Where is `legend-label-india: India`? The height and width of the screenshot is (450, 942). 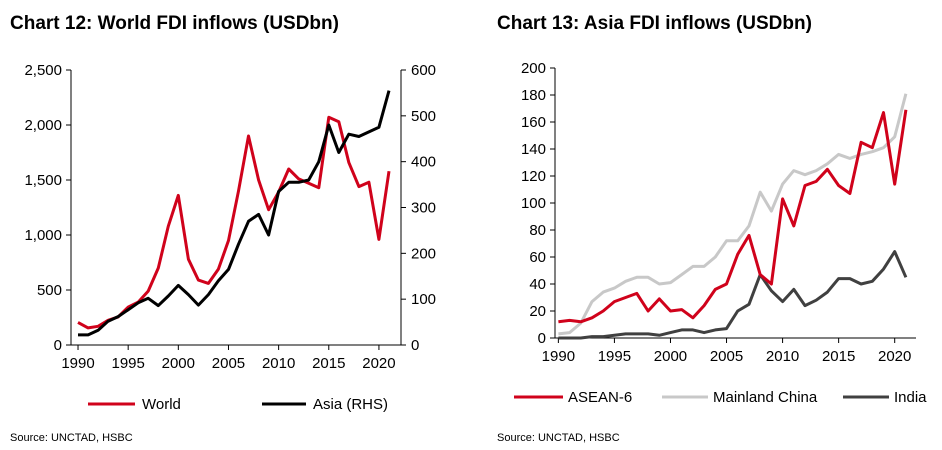
legend-label-india: India is located at coordinates (910, 397).